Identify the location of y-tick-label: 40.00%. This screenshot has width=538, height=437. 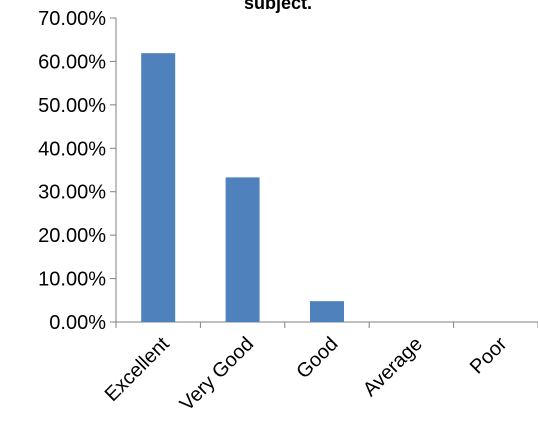
(72, 149).